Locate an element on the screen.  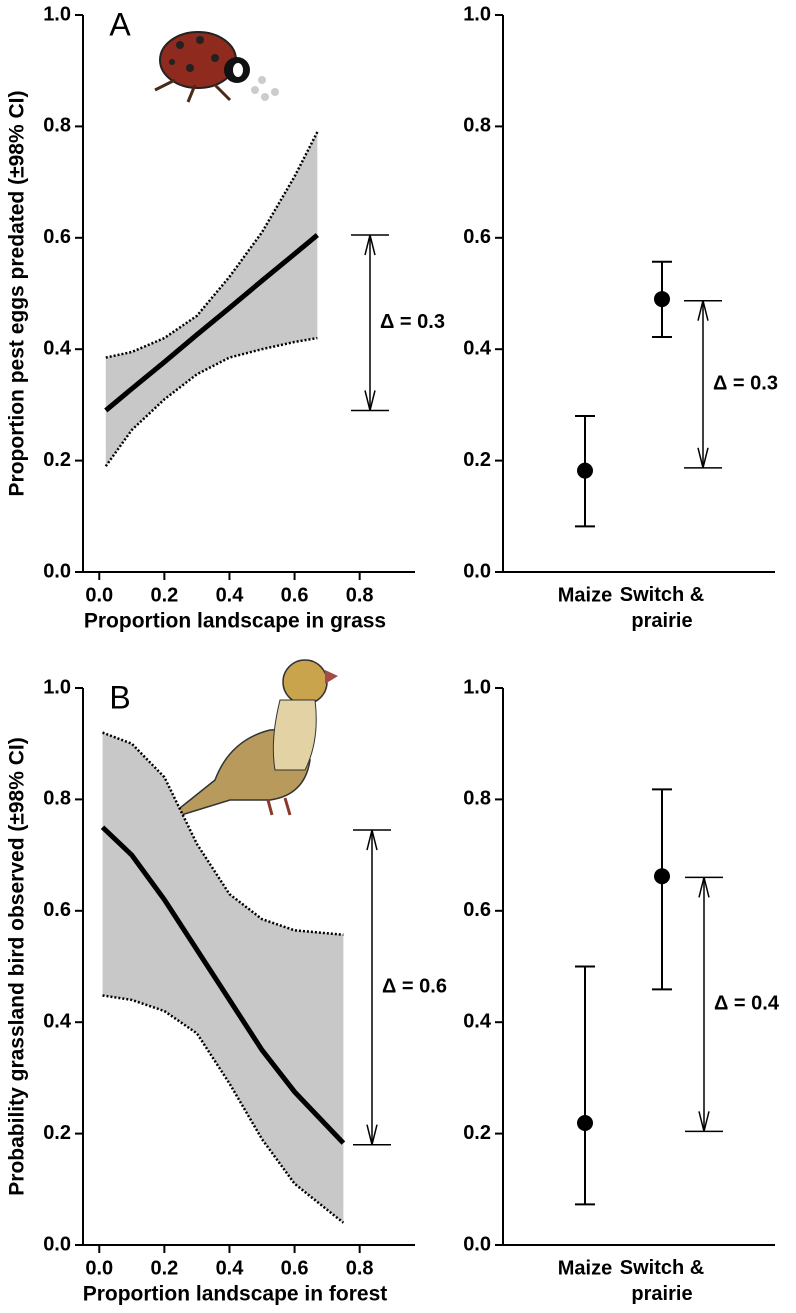
x-axis-title: Proportion landscape in grass is located at coordinates (235, 621).